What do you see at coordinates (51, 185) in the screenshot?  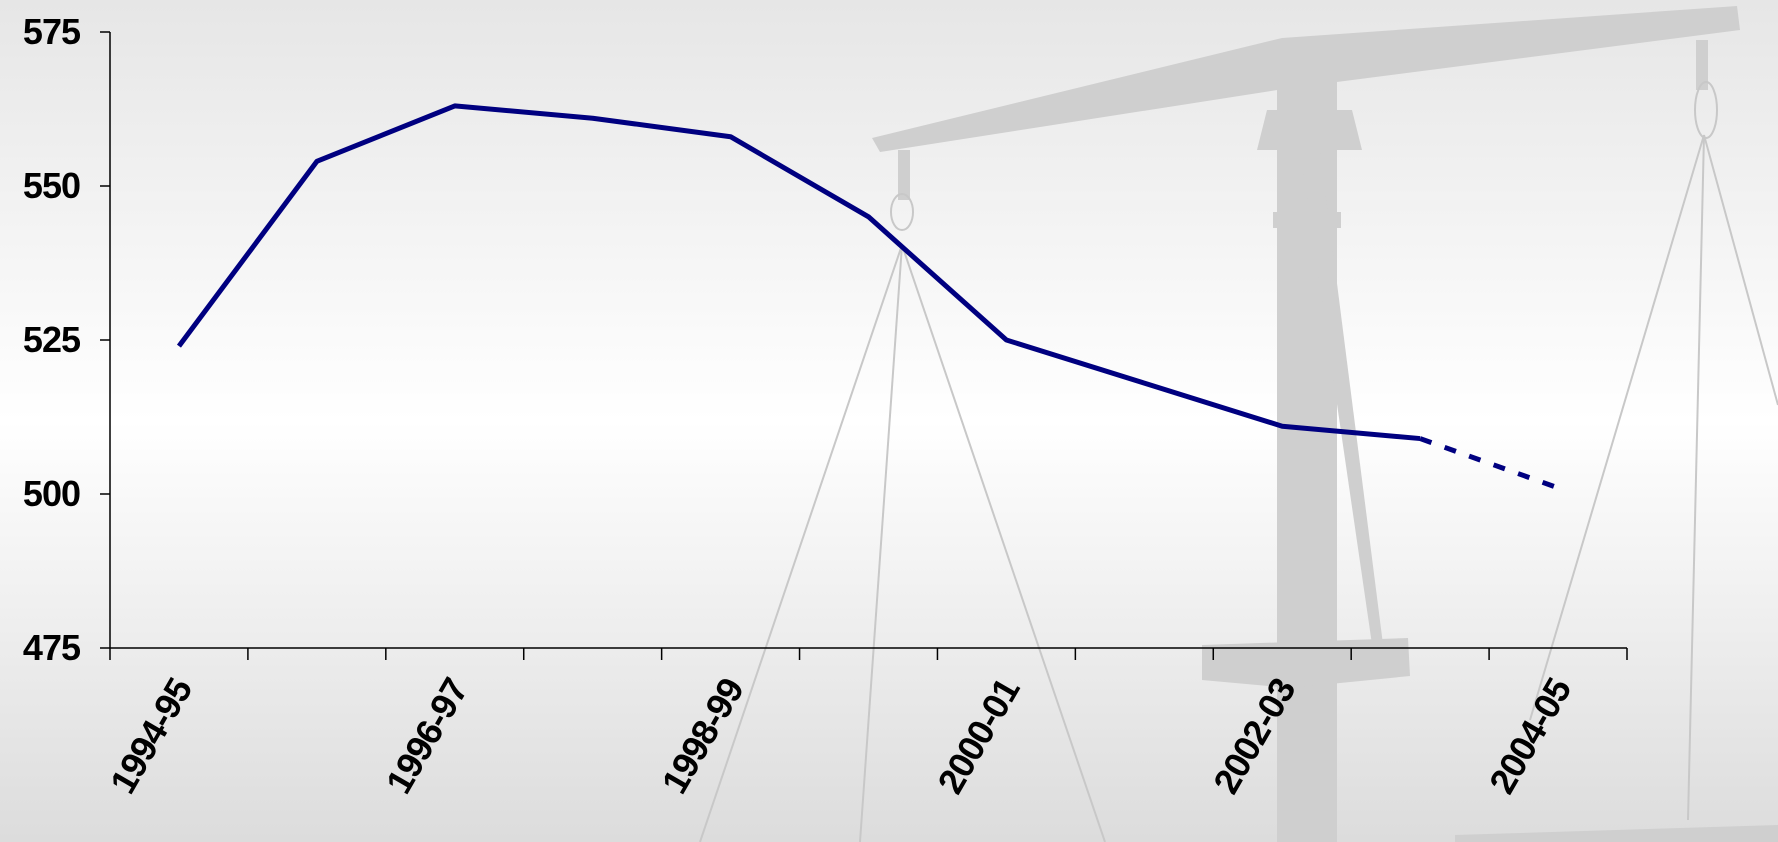 I see `y-tick-label: 550` at bounding box center [51, 185].